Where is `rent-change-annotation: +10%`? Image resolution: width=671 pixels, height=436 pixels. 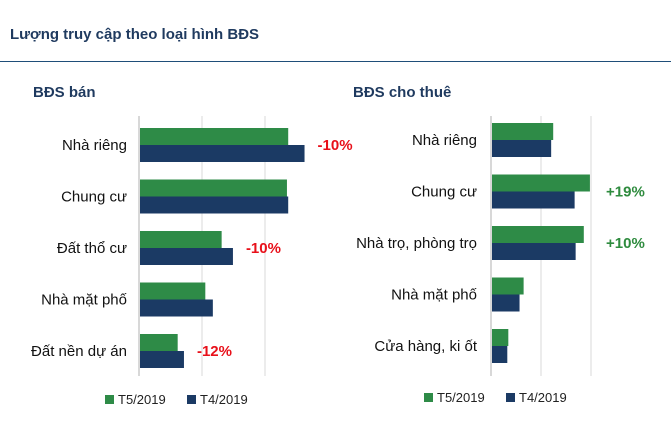
rent-change-annotation: +10% is located at coordinates (625, 243).